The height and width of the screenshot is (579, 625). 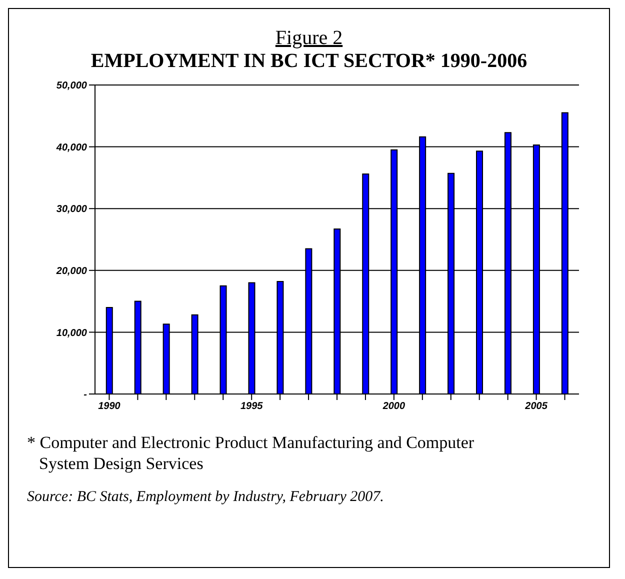 What do you see at coordinates (536, 406) in the screenshot?
I see `x-tick-label: 2005` at bounding box center [536, 406].